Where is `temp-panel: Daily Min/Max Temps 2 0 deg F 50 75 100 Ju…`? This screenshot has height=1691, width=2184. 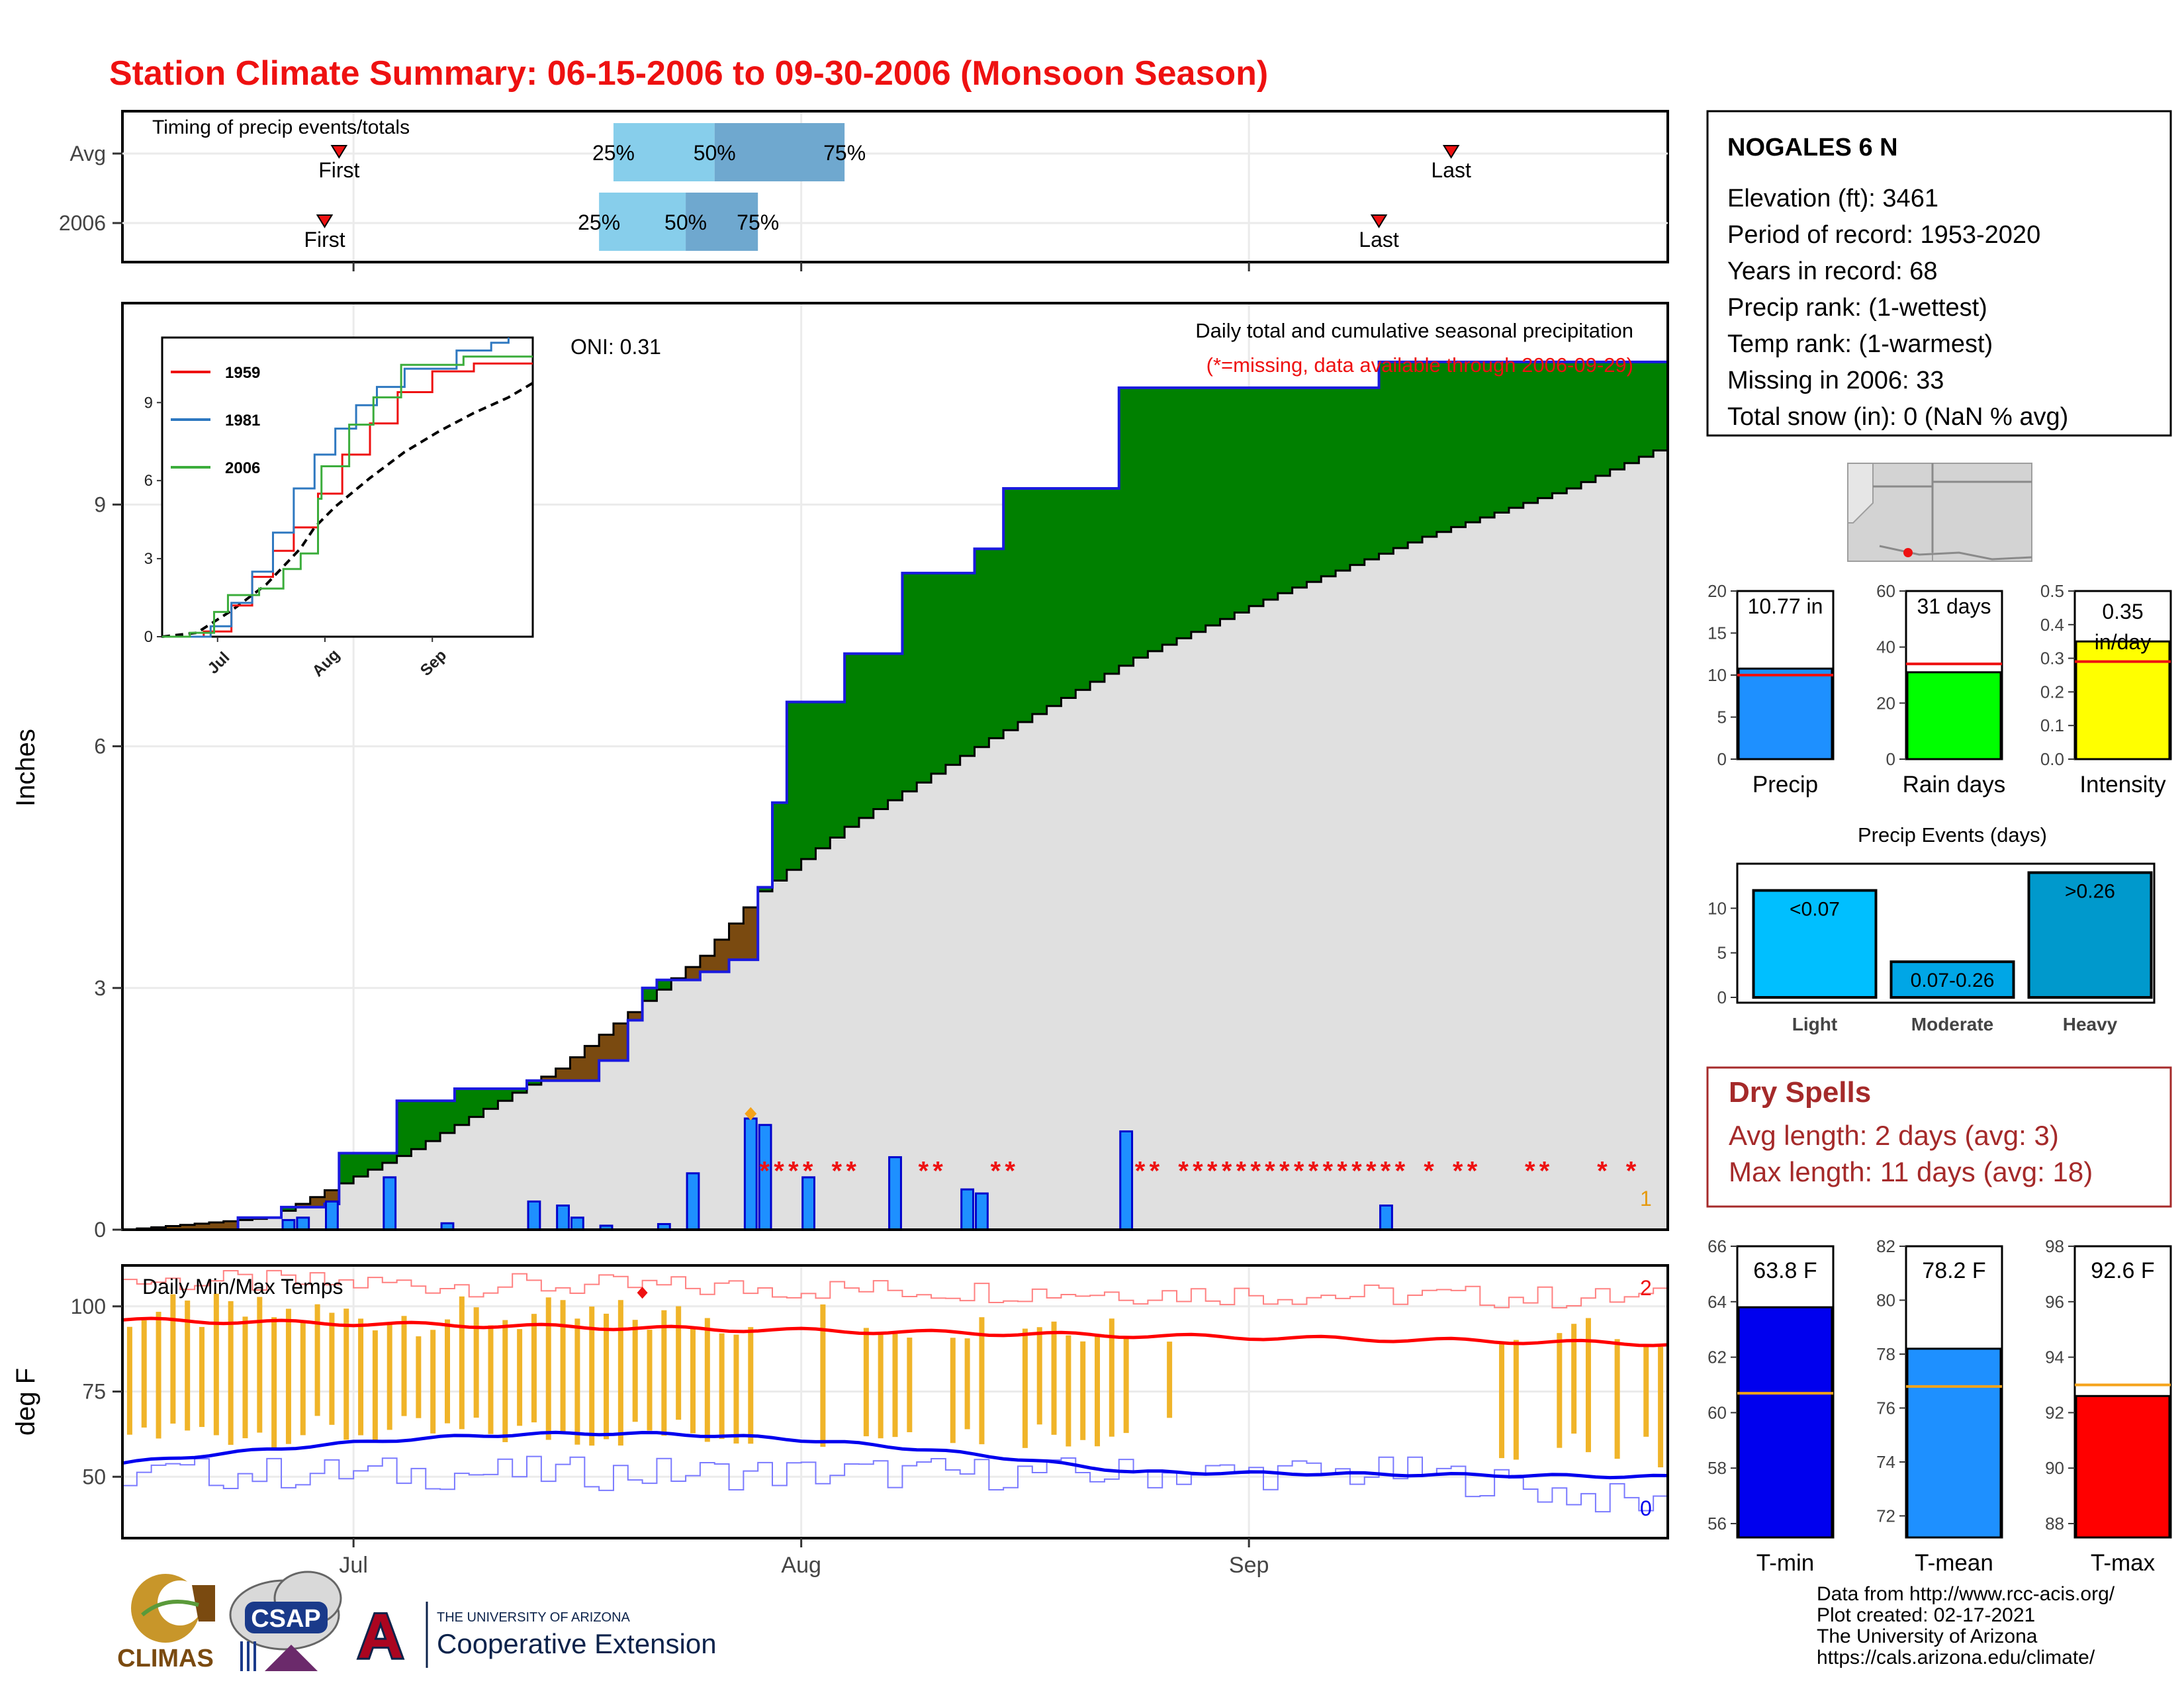 temp-panel: Daily Min/Max Temps 2 0 deg F 50 75 100 Ju… is located at coordinates (840, 1421).